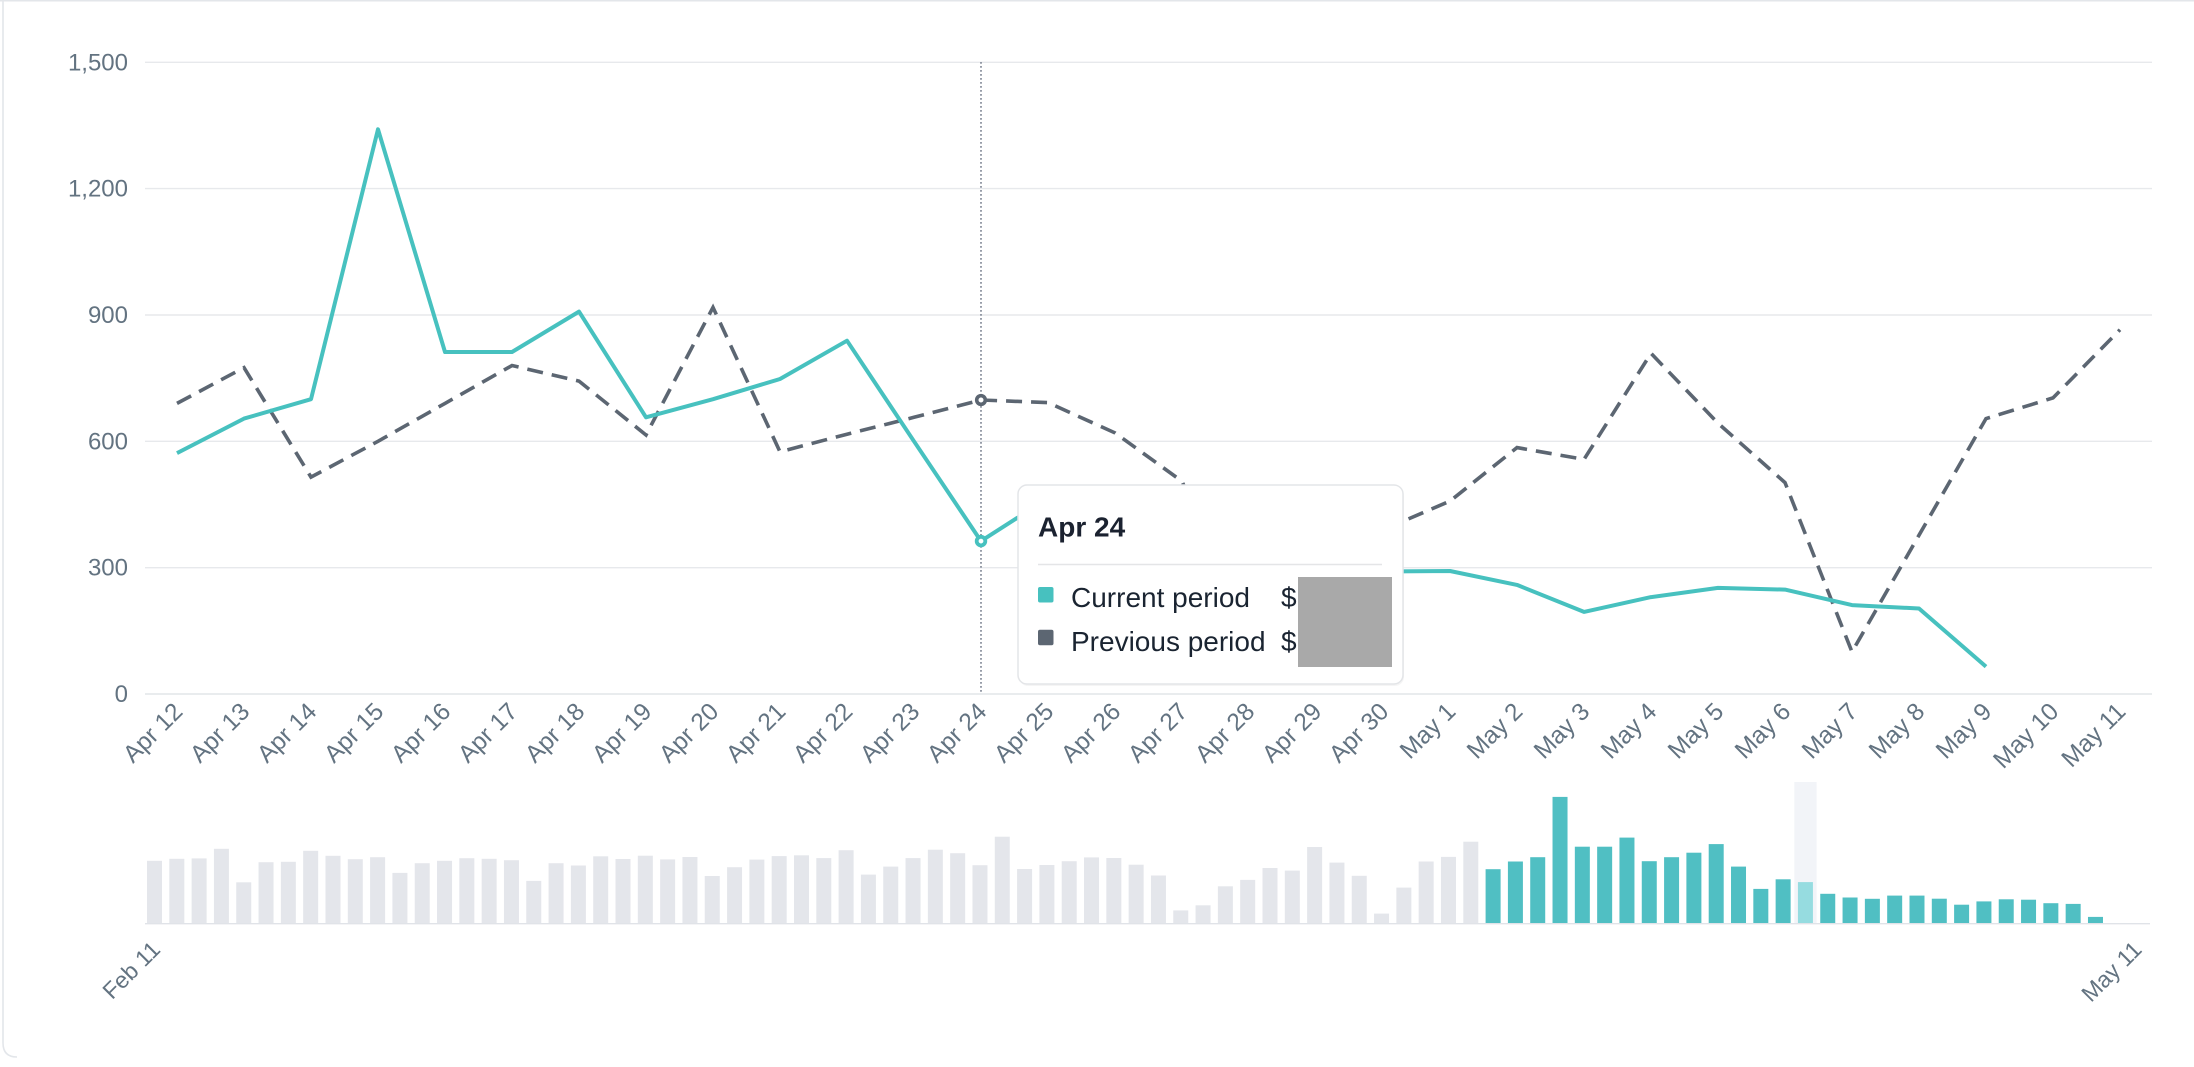 This screenshot has height=1067, width=2194. What do you see at coordinates (1168, 641) in the screenshot?
I see `svg-text: Previous period` at bounding box center [1168, 641].